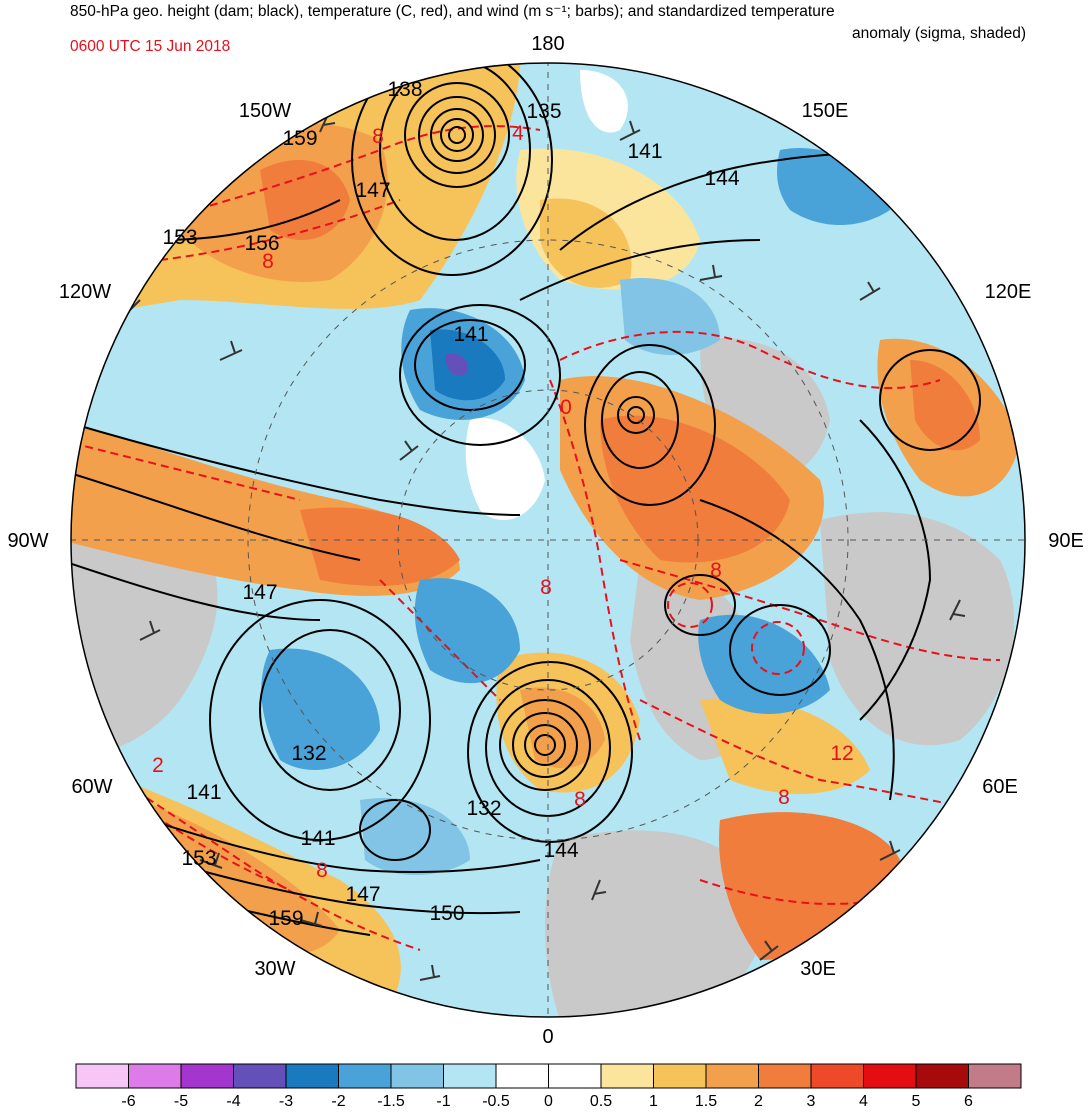 The image size is (1088, 1112). Describe the element at coordinates (286, 1100) in the screenshot. I see `colorbar-tick-label: -3` at that location.